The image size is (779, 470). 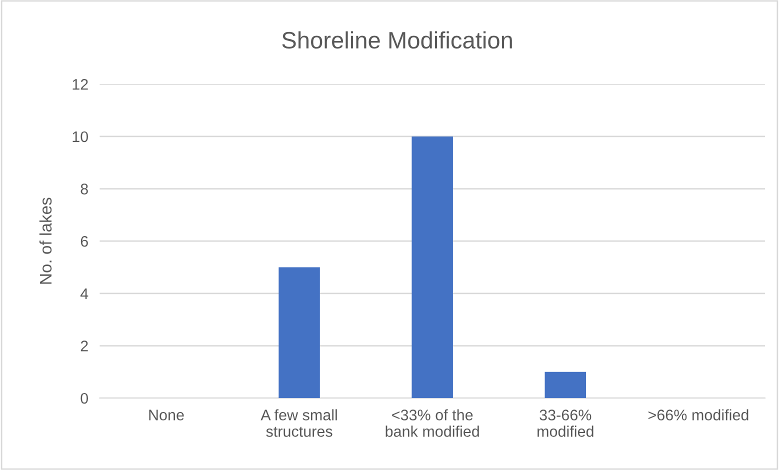 I want to click on x-tick-label: None, so click(x=166, y=415).